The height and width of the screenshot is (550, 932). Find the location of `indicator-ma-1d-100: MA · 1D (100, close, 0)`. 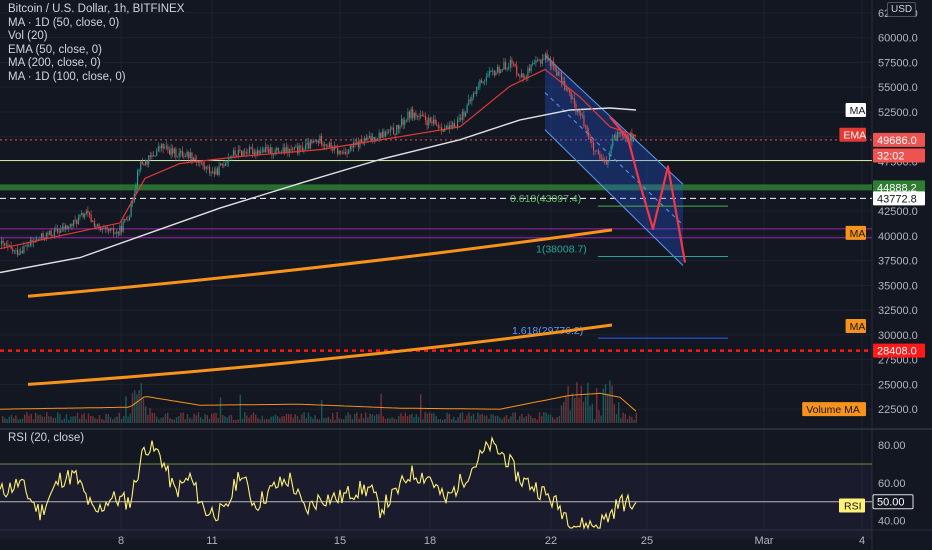

indicator-ma-1d-100: MA · 1D (100, close, 0) is located at coordinates (67, 76).